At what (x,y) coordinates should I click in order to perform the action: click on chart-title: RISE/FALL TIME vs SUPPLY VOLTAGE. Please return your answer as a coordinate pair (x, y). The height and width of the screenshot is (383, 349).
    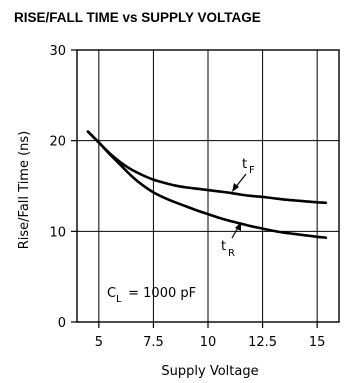
    Looking at the image, I should click on (137, 17).